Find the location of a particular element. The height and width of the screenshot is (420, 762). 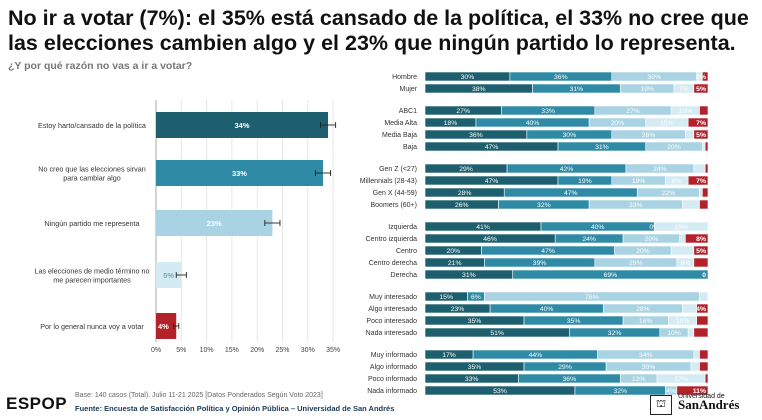

right-row-label: Hombre is located at coordinates (404, 77).